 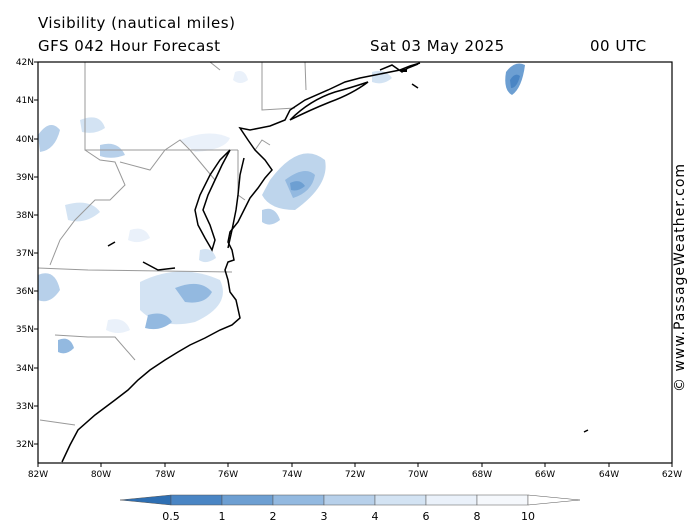 What do you see at coordinates (25, 445) in the screenshot?
I see `lat-label-32: 32N` at bounding box center [25, 445].